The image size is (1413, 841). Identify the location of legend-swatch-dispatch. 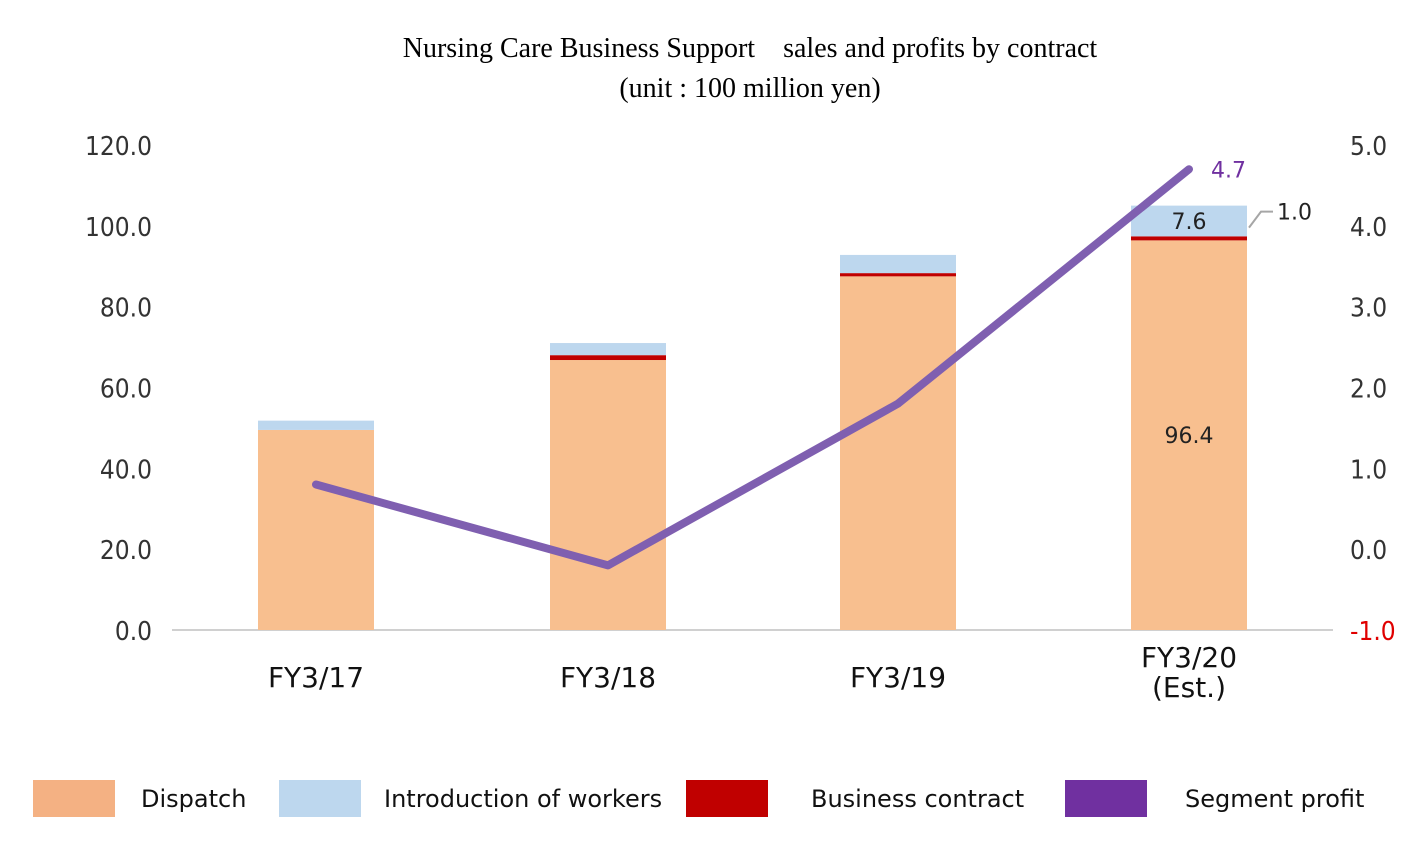
(74, 798).